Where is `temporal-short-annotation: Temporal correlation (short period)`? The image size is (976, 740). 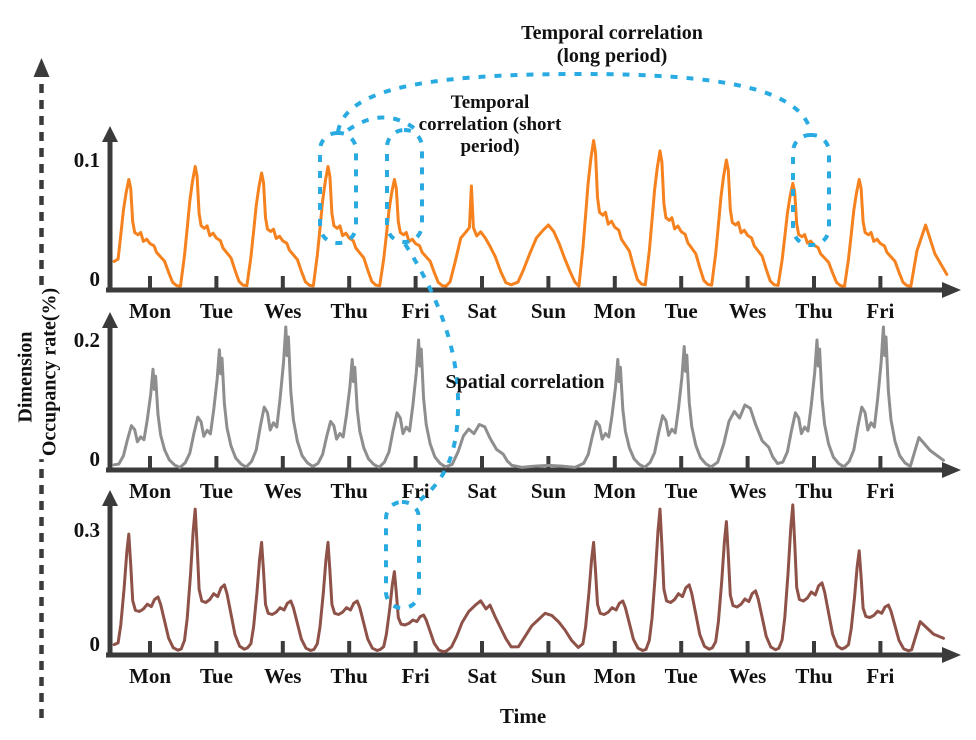 temporal-short-annotation: Temporal correlation (short period) is located at coordinates (490, 125).